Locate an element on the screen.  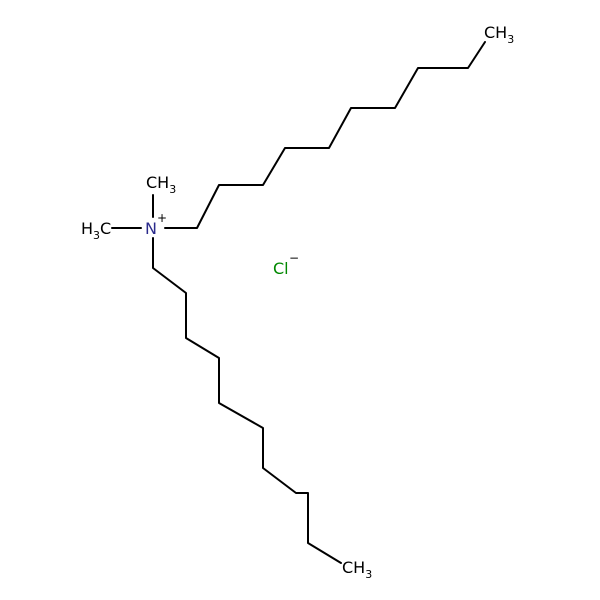
nitrogen-charge: + is located at coordinates (162, 218).